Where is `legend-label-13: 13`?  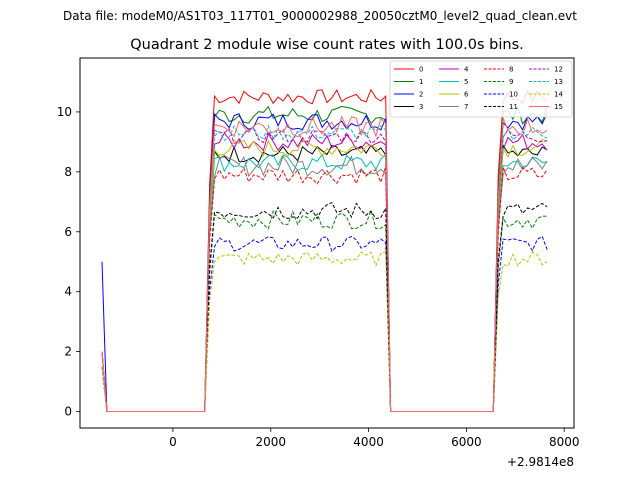
legend-label-13: 13 is located at coordinates (558, 82).